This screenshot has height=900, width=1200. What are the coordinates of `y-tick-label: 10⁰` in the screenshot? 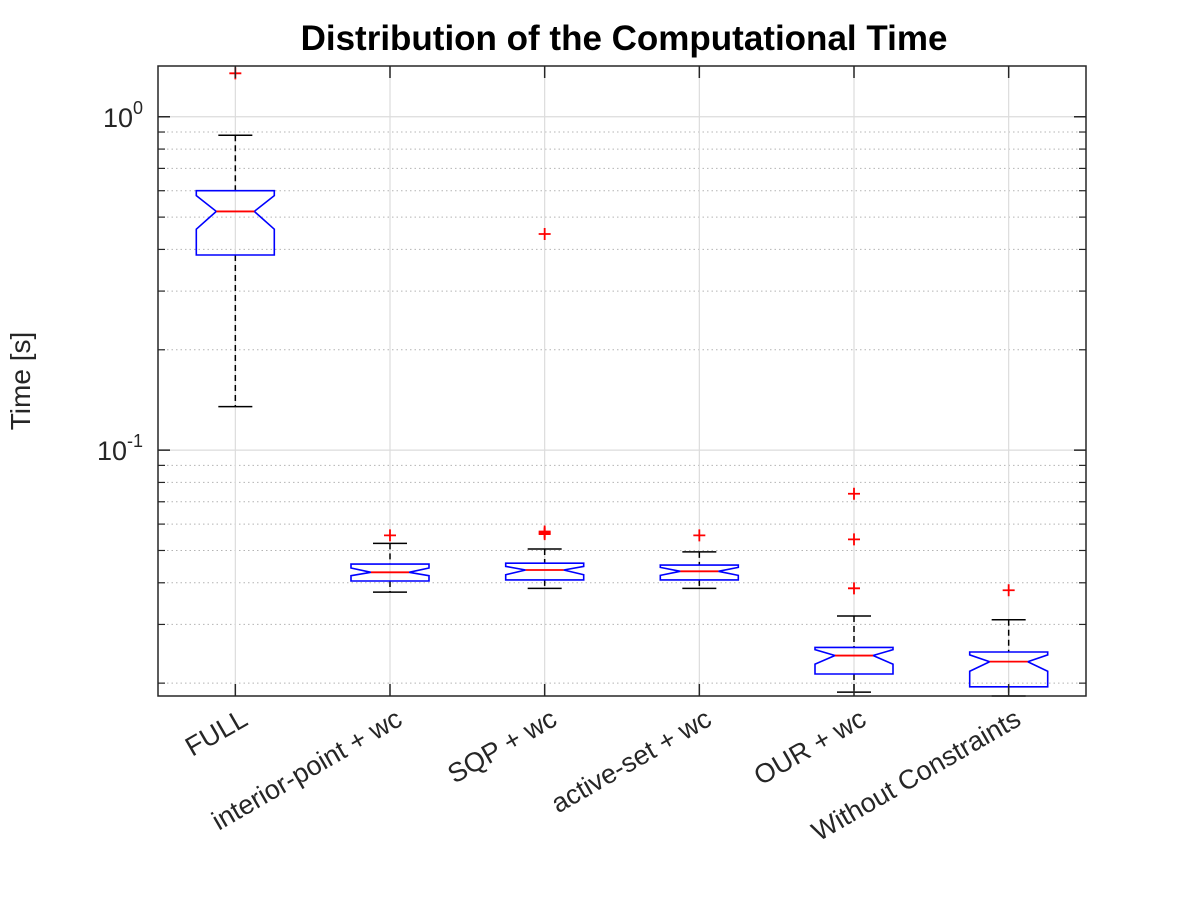 It's located at (123, 115).